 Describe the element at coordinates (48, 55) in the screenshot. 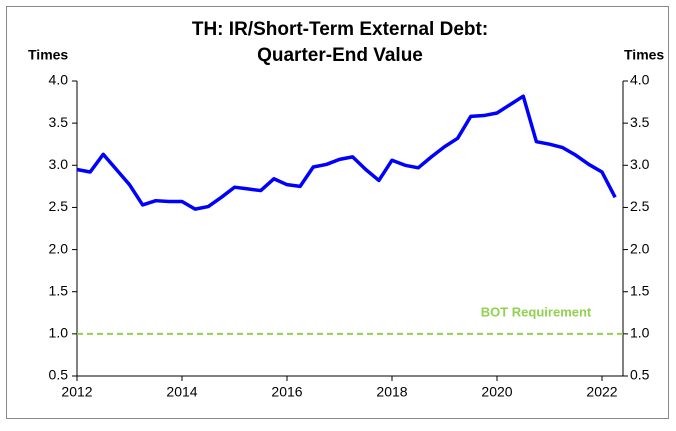

I see `y-axis-title: Times` at that location.